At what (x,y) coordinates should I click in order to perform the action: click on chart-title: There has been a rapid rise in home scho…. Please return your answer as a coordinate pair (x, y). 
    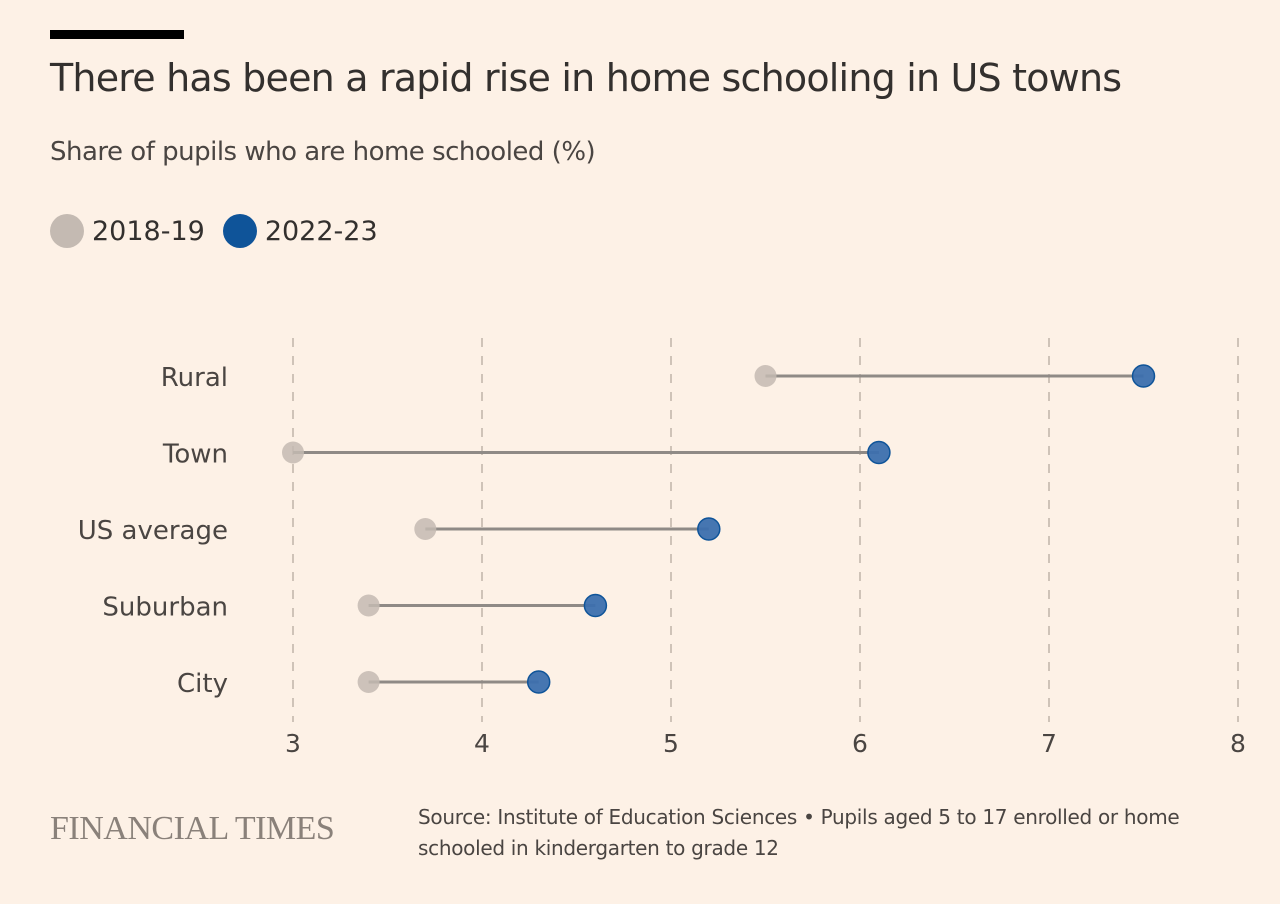
    Looking at the image, I should click on (586, 78).